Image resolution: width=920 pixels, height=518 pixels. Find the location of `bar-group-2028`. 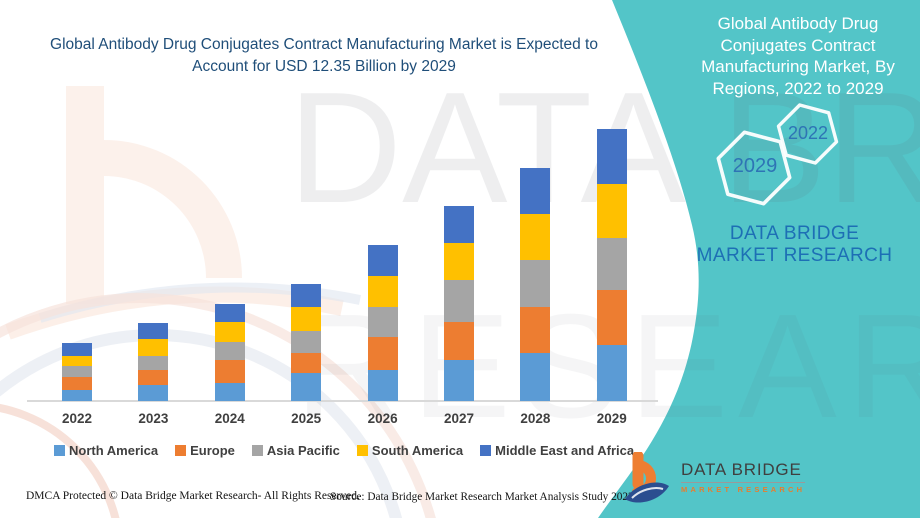

bar-group-2028 is located at coordinates (535, 284).